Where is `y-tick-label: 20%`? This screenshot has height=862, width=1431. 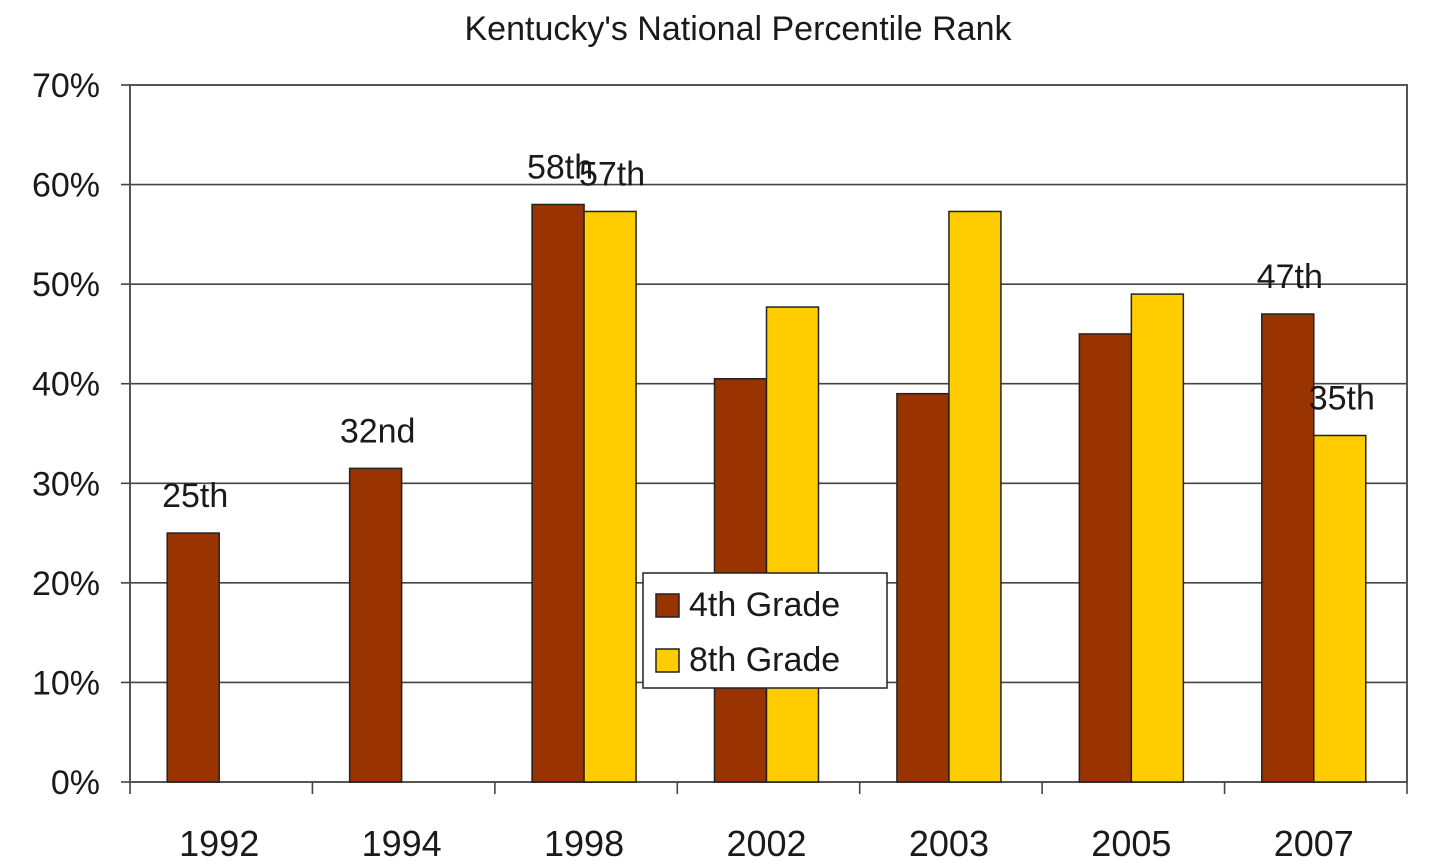 y-tick-label: 20% is located at coordinates (66, 584).